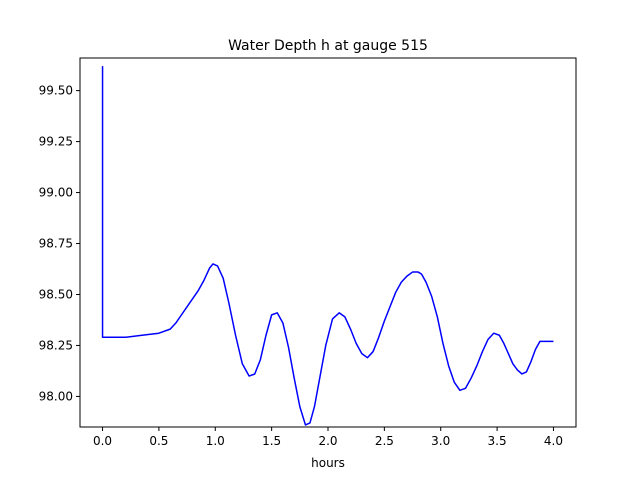 The image size is (640, 485). Describe the element at coordinates (327, 441) in the screenshot. I see `x-tick-label: 2.0` at that location.